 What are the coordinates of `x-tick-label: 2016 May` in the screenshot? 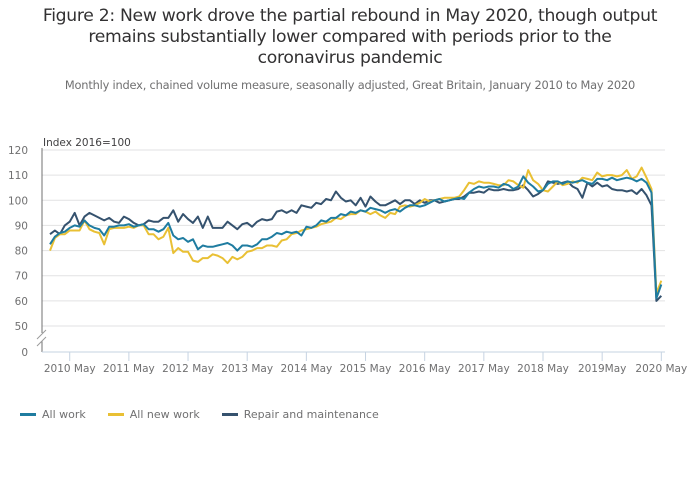 It's located at (425, 369).